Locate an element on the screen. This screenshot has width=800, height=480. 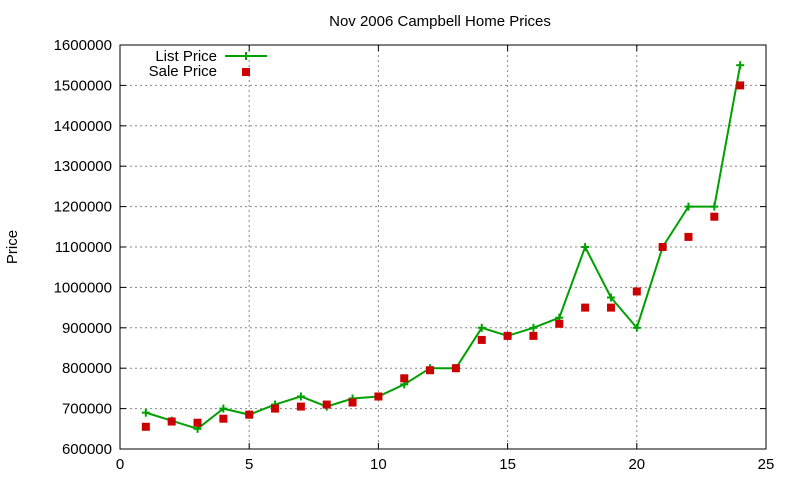
x-tick-label: 0 is located at coordinates (120, 464).